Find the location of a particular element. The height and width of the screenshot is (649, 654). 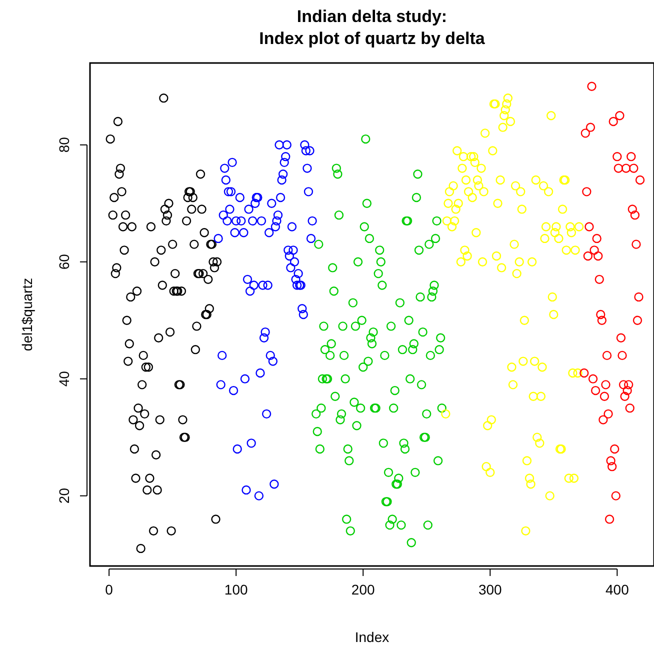

y-tick-label: 40 is located at coordinates (64, 378).